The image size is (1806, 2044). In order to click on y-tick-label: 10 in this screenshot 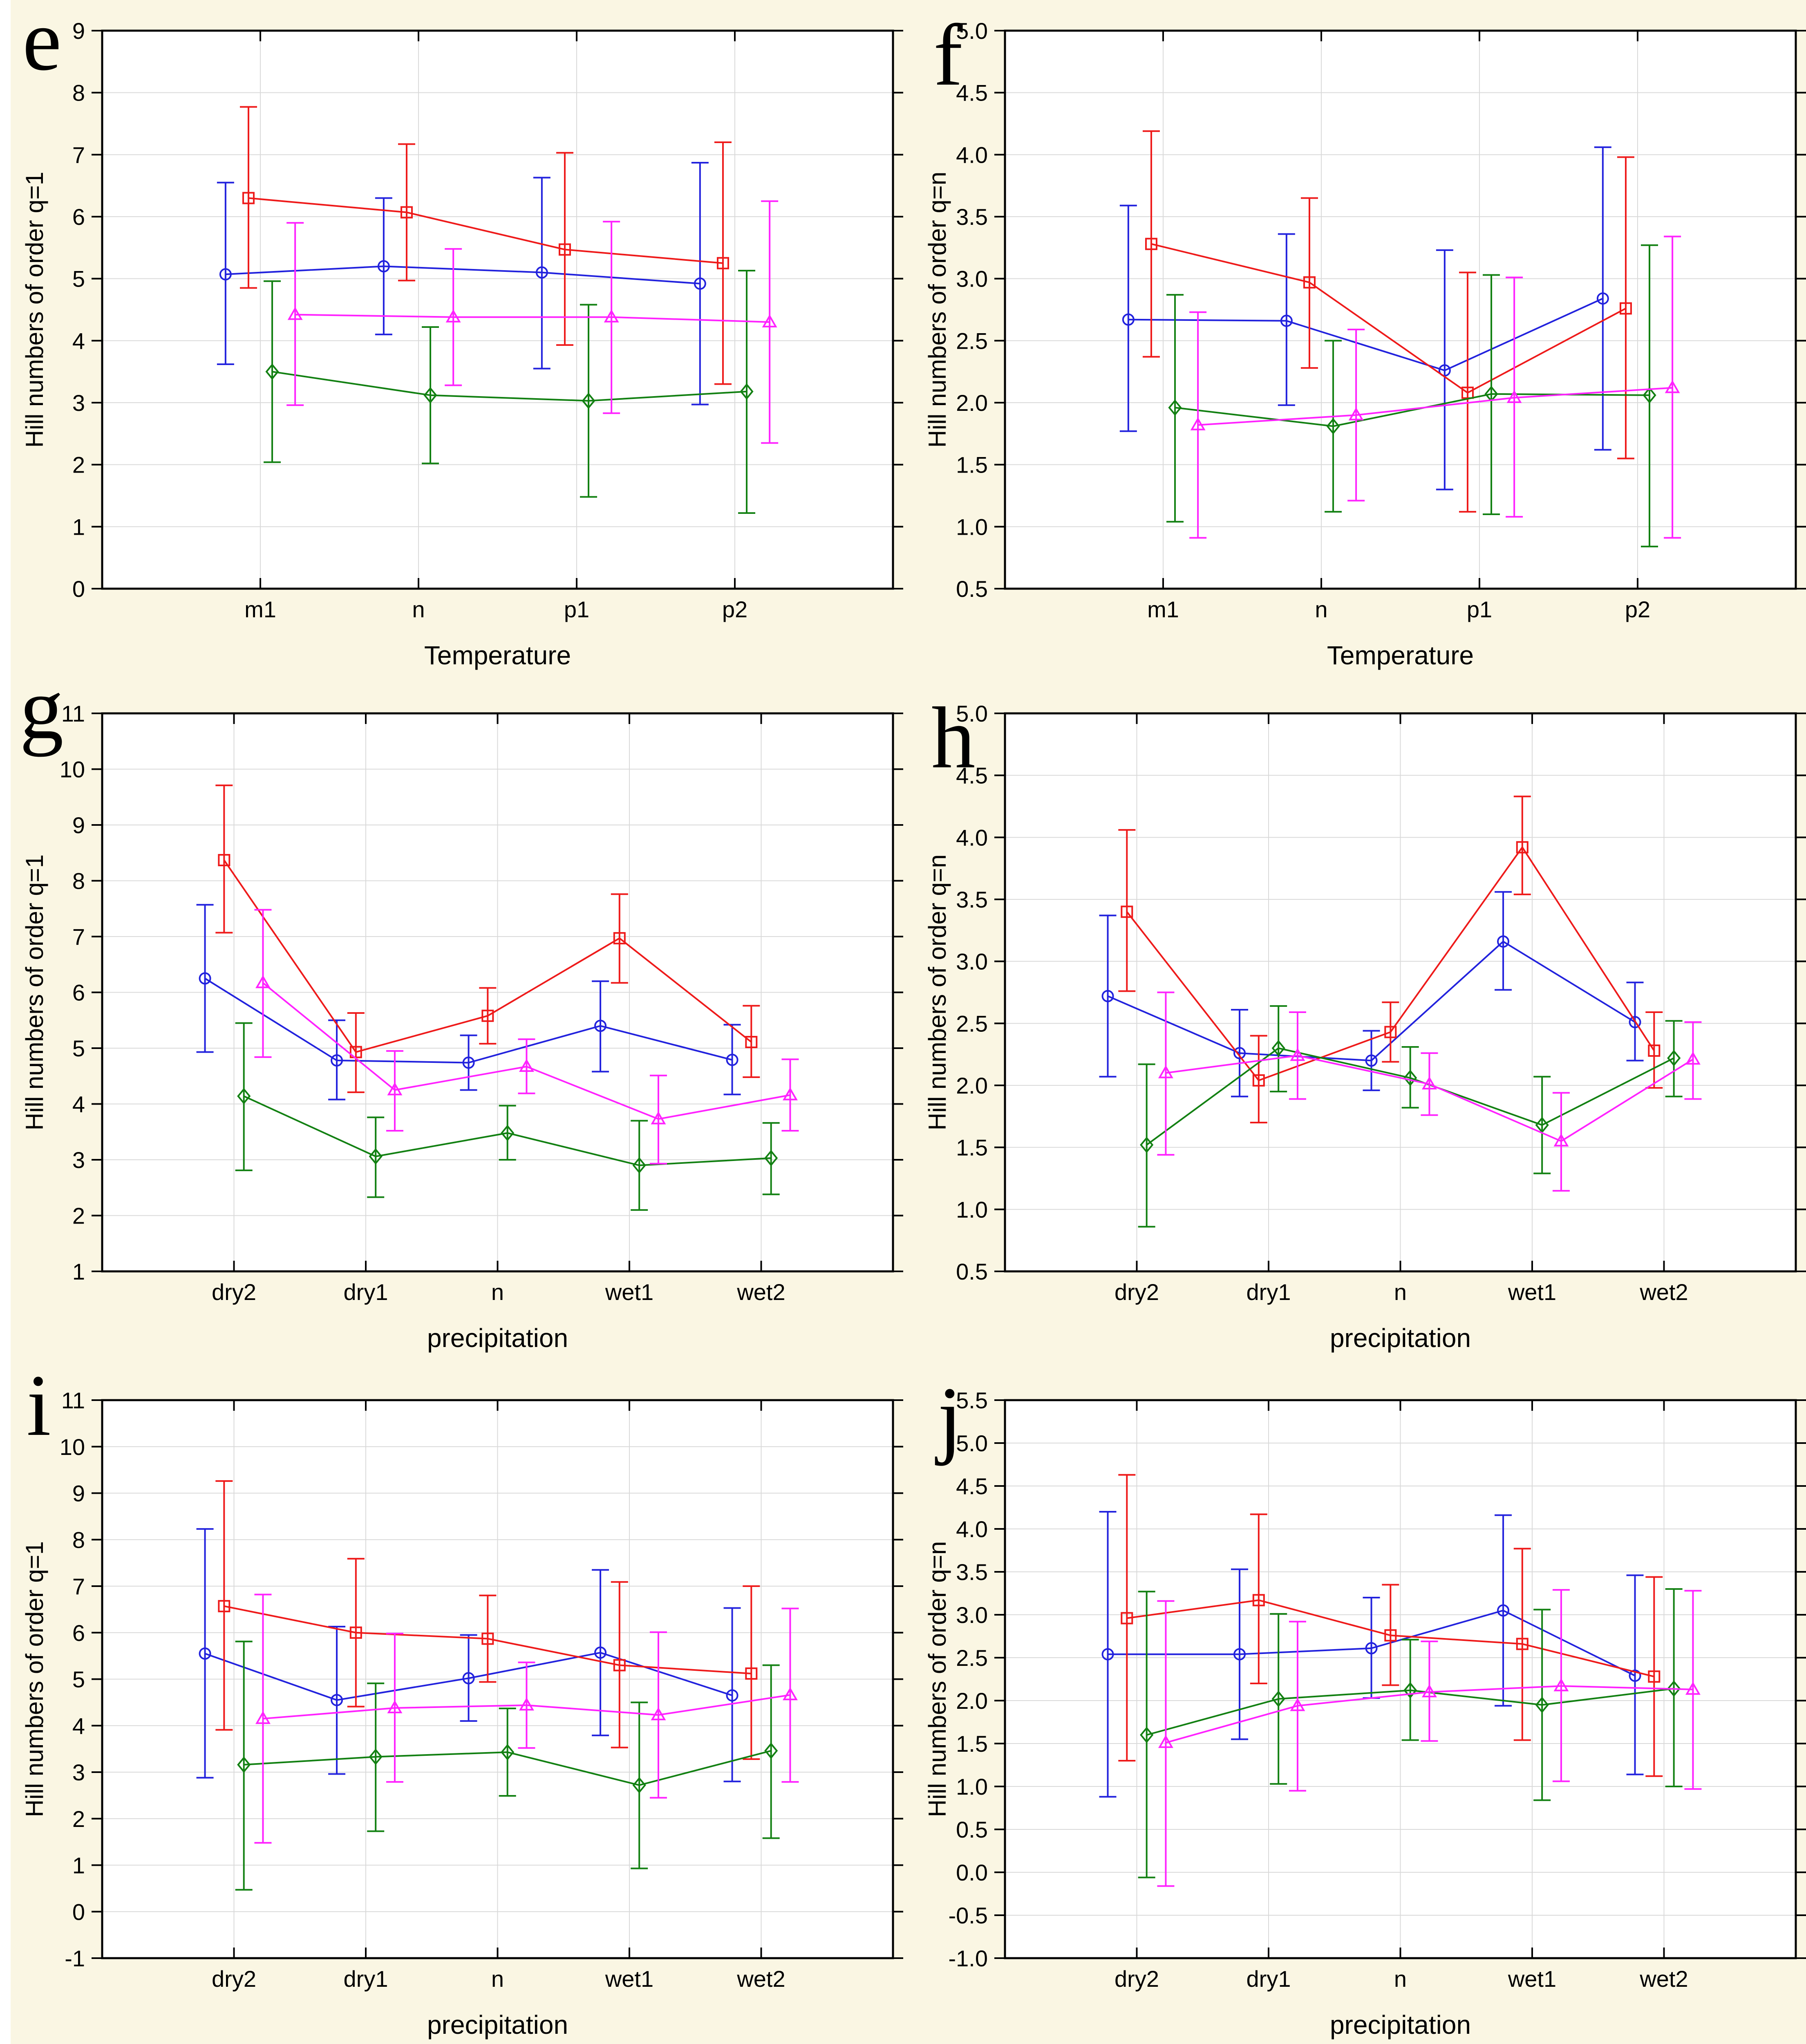, I will do `click(72, 769)`.